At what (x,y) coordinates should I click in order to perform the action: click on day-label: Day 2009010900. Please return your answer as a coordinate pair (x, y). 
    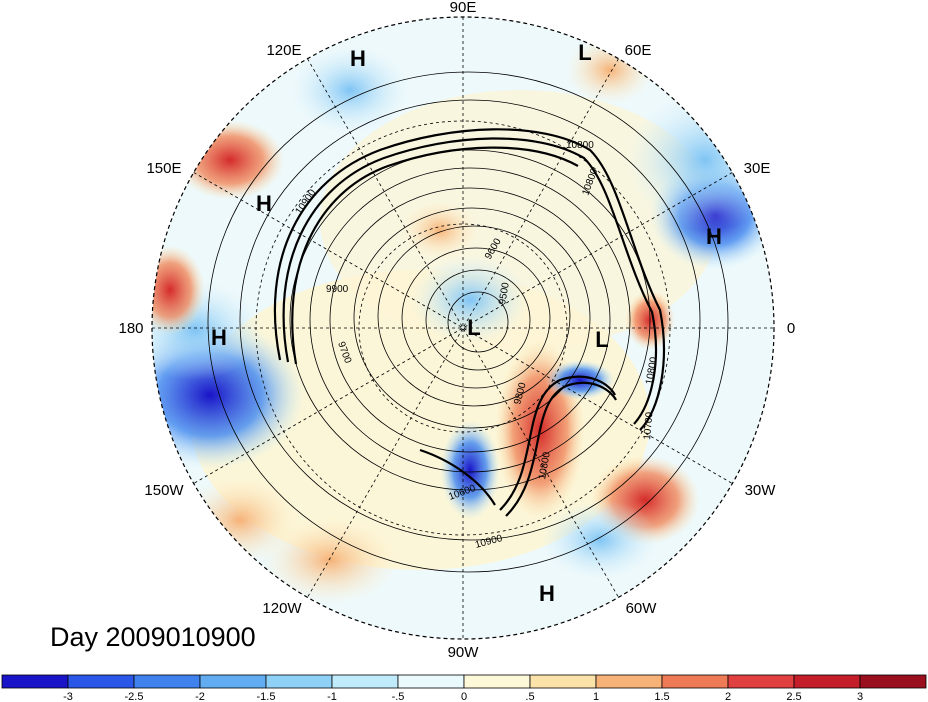
    Looking at the image, I should click on (153, 637).